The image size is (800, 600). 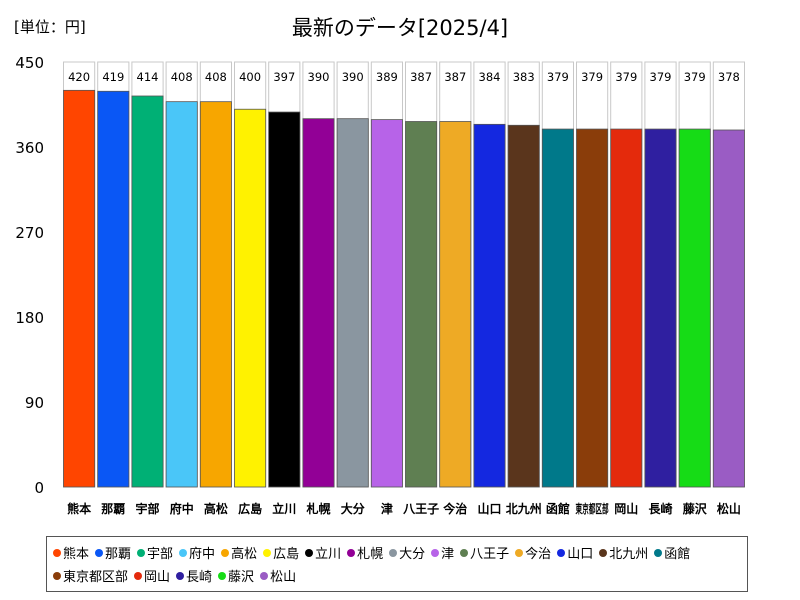 I want to click on legend-item: 熊本, so click(x=71, y=552).